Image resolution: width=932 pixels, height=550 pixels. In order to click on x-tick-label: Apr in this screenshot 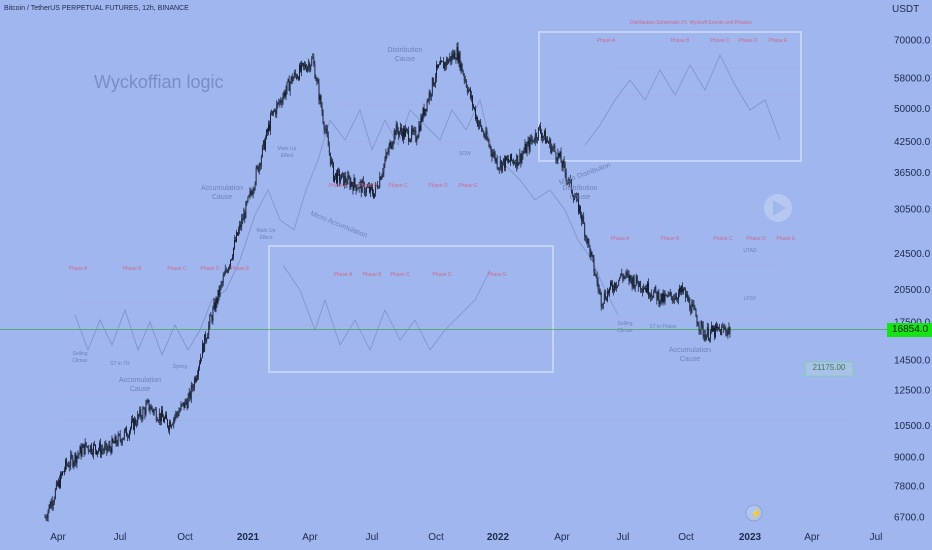, I will do `click(58, 537)`.